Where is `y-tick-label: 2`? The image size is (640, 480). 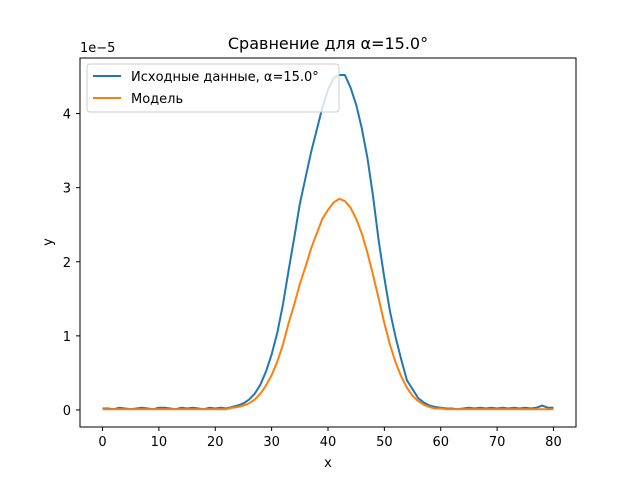
y-tick-label: 2 is located at coordinates (67, 263).